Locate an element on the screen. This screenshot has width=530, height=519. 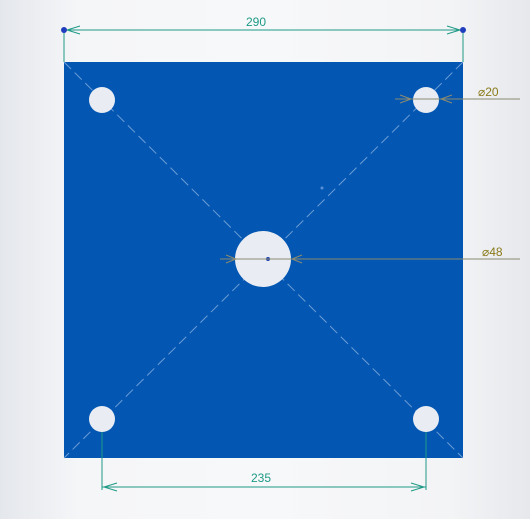
center-hole-arrow-left is located at coordinates (231, 259).